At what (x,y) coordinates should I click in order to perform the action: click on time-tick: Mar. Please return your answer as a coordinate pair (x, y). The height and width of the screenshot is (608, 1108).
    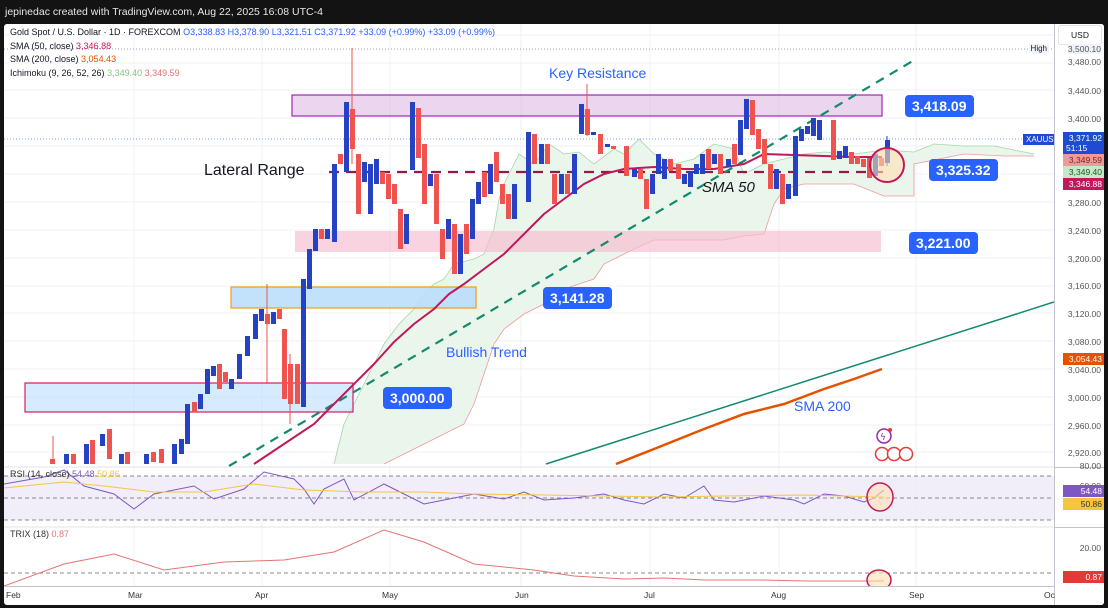
    Looking at the image, I should click on (135, 595).